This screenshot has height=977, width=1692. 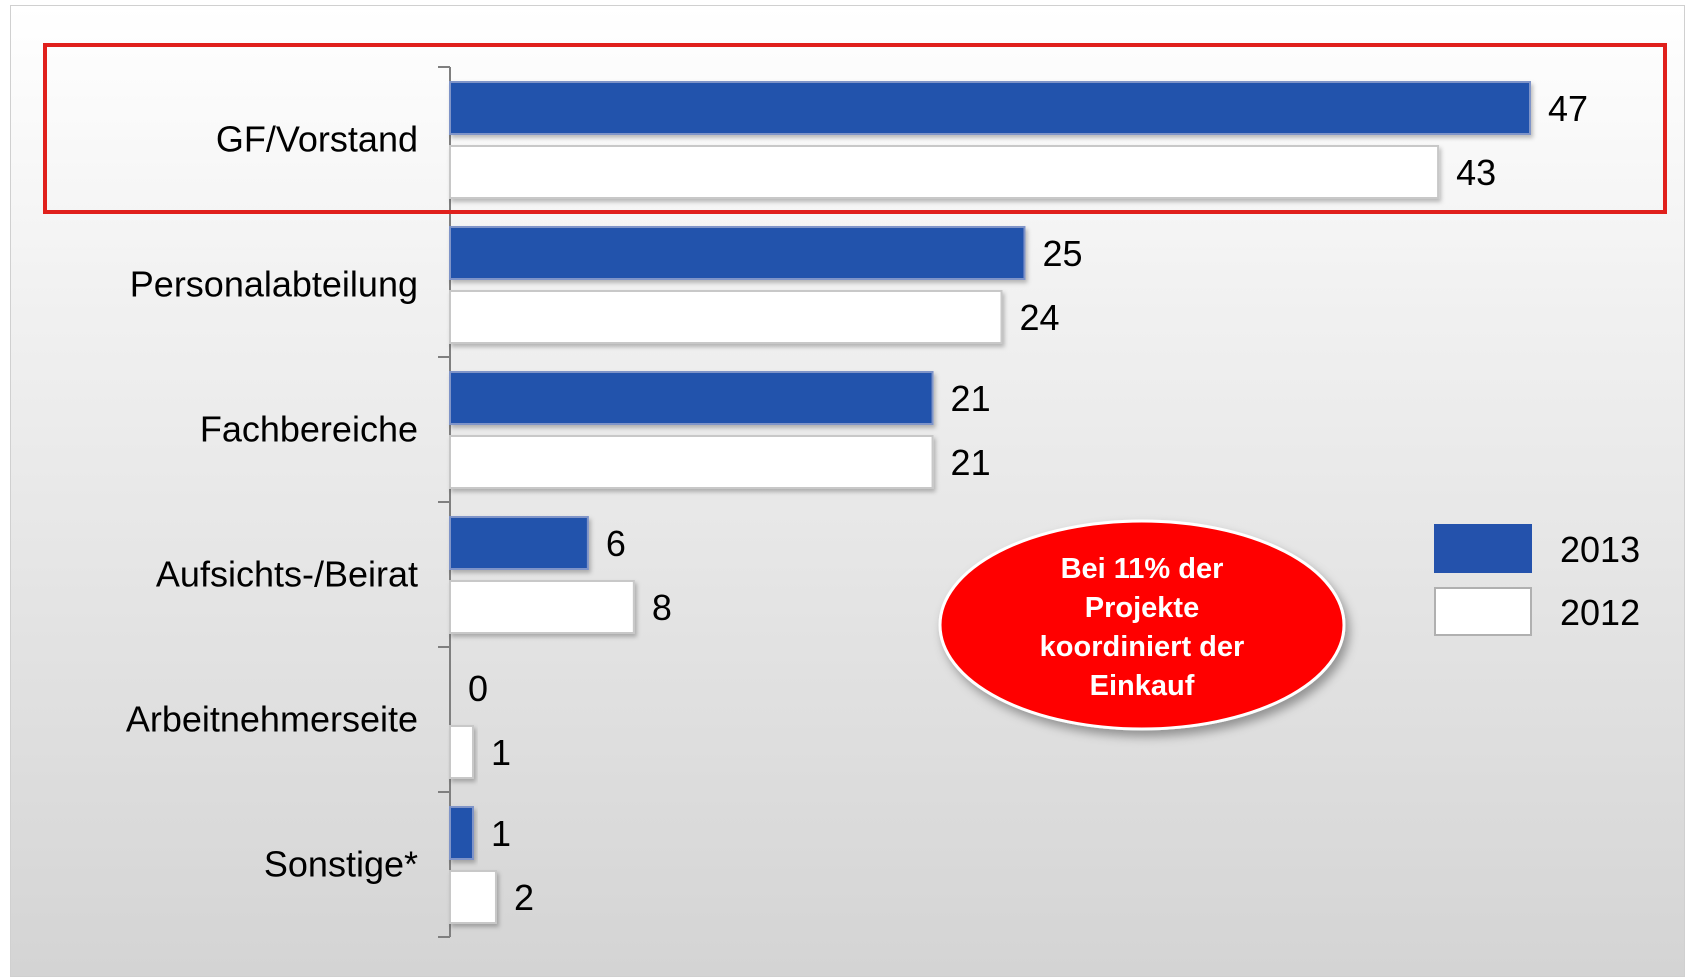 I want to click on callout-ellipse, so click(x=1142, y=625).